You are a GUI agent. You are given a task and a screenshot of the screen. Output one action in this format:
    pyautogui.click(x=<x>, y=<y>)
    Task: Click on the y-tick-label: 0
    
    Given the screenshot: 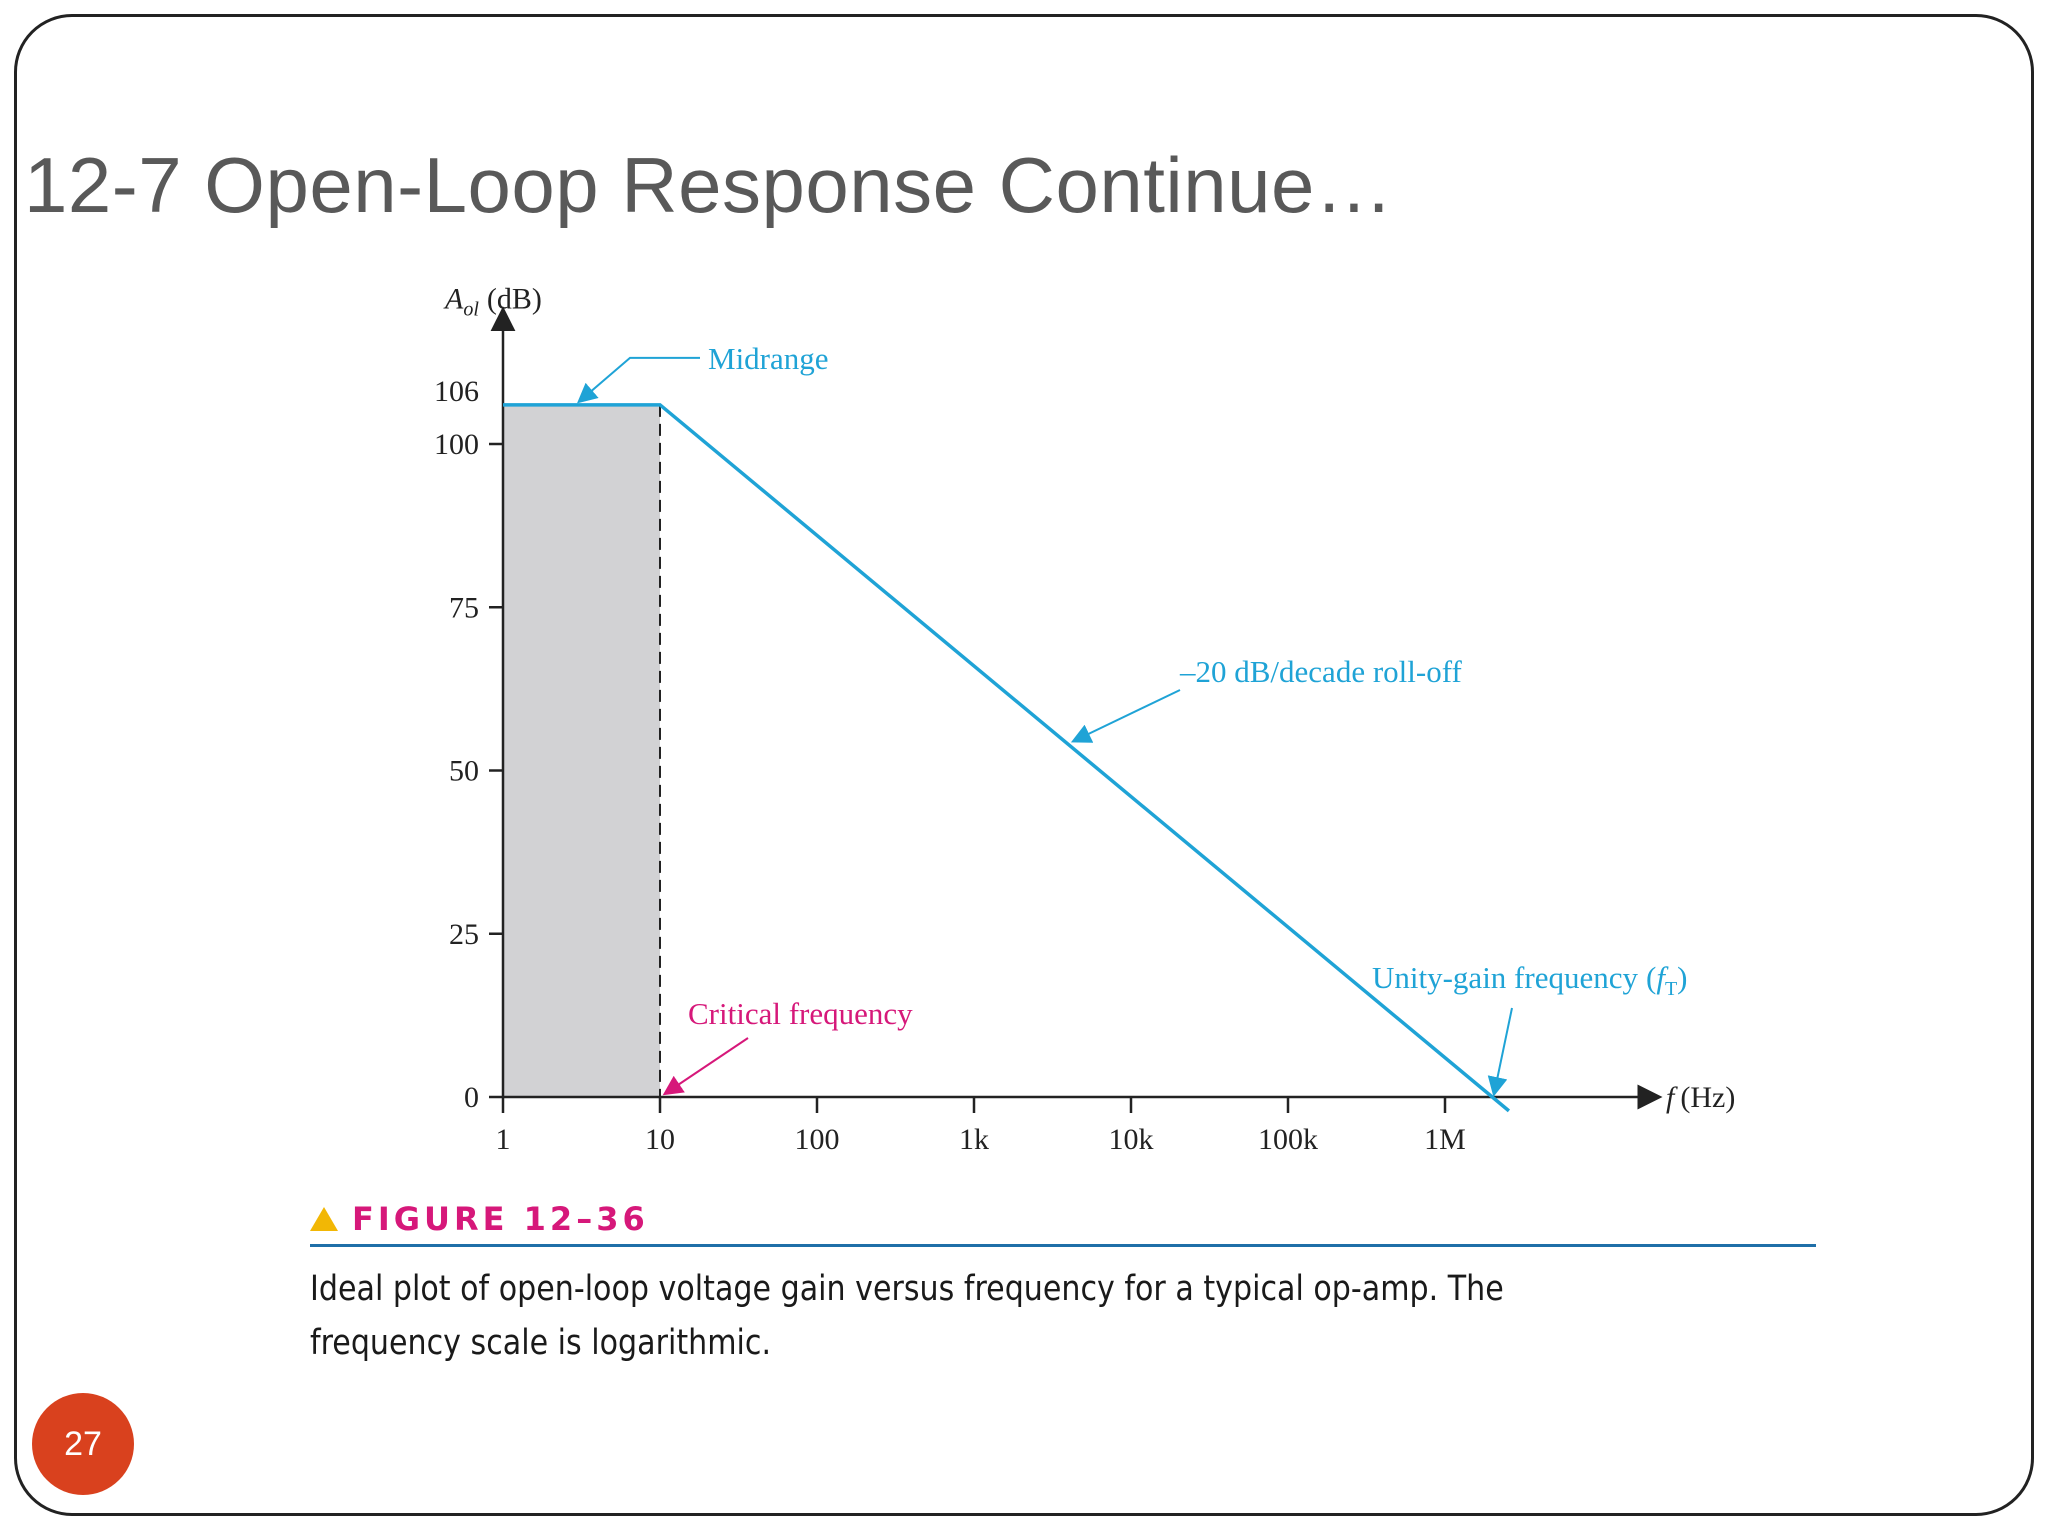 What is the action you would take?
    pyautogui.click(x=471, y=1097)
    